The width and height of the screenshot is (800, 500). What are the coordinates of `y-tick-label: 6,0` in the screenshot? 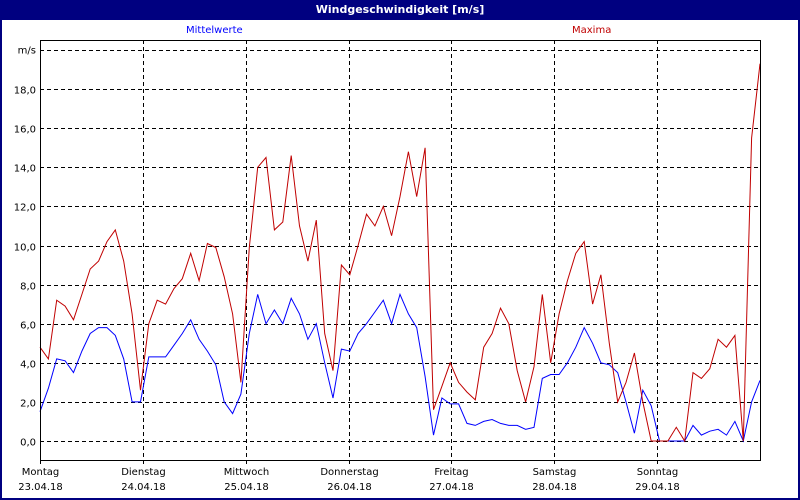 It's located at (28, 326).